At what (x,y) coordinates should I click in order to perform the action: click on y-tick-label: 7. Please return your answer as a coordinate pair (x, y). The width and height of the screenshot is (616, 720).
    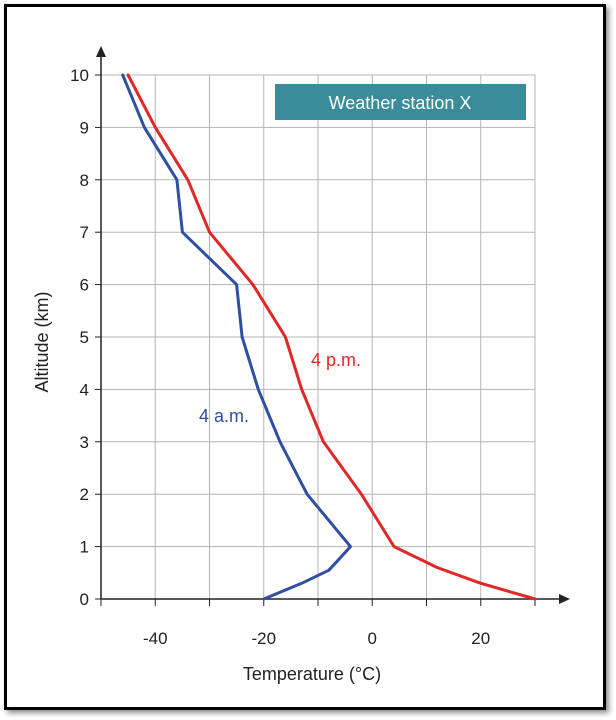
    Looking at the image, I should click on (84, 232).